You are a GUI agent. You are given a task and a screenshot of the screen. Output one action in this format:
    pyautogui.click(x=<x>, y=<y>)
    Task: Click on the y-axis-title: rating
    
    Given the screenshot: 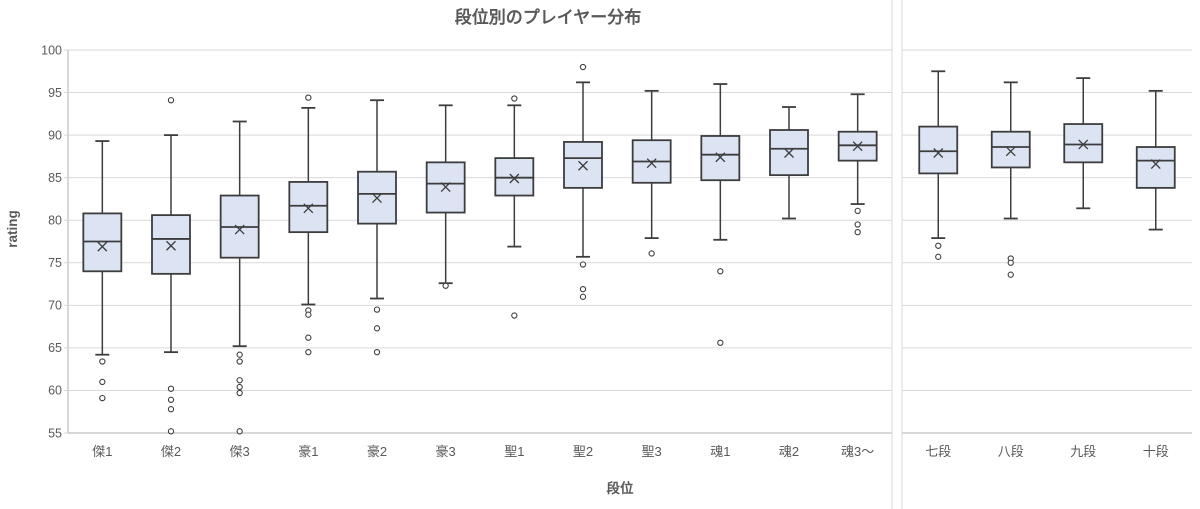 What is the action you would take?
    pyautogui.click(x=12, y=229)
    